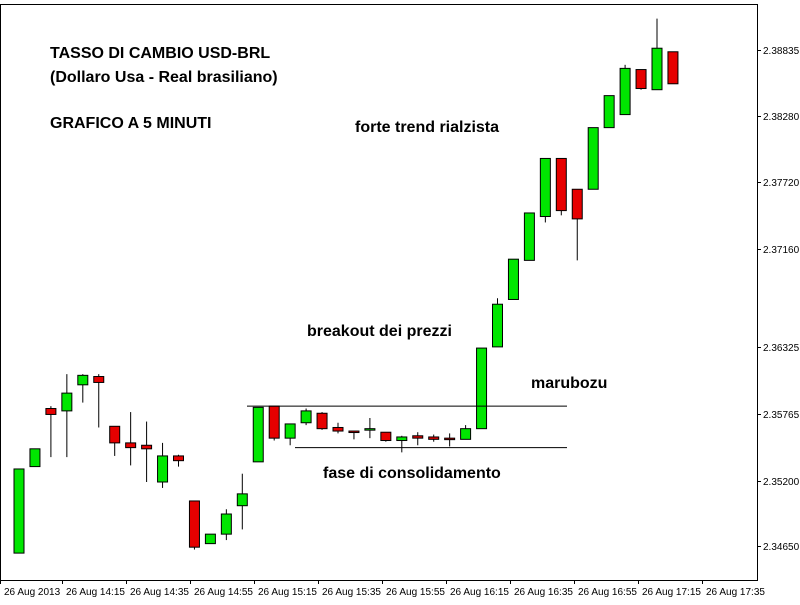 The width and height of the screenshot is (800, 605). I want to click on y-tick-label: 2.34650, so click(781, 547).